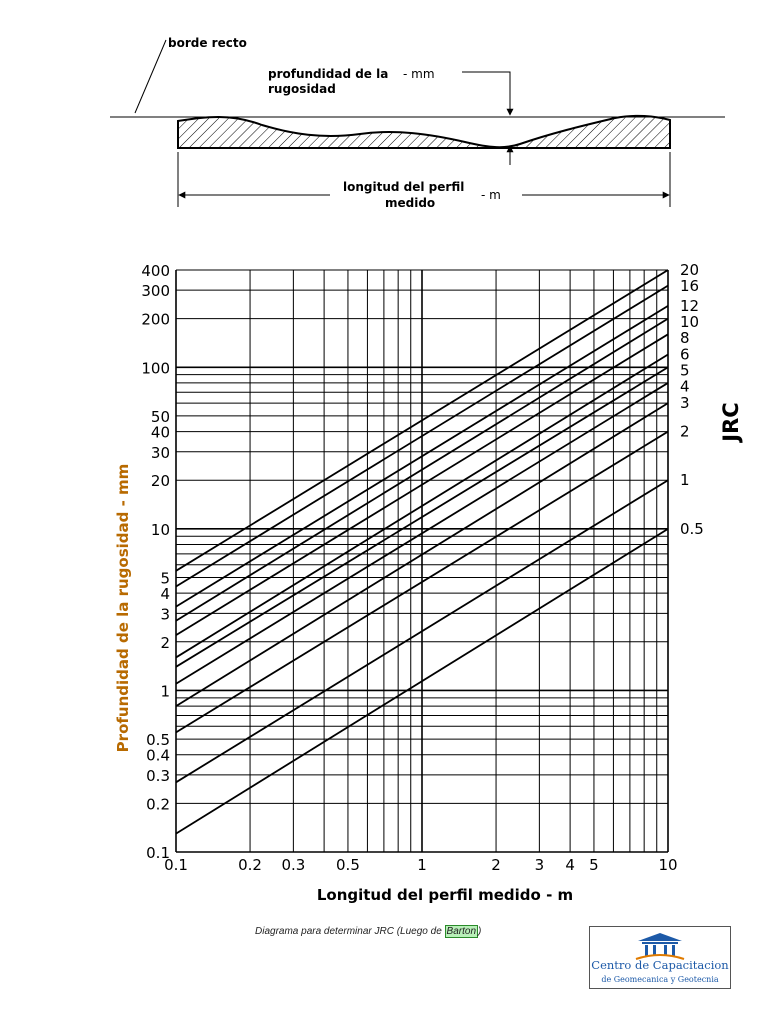 The image size is (768, 1024). Describe the element at coordinates (496, 865) in the screenshot. I see `x-tick-label: 2` at that location.